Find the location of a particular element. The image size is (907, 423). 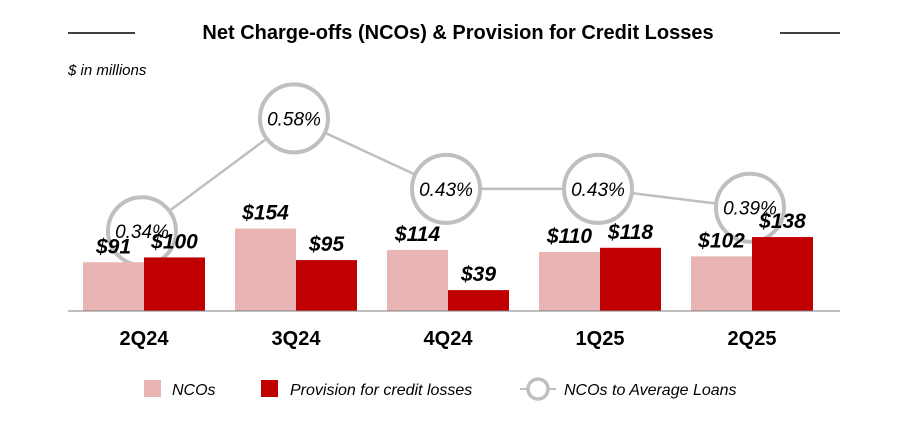

data-label-ncos: $114 is located at coordinates (417, 234).